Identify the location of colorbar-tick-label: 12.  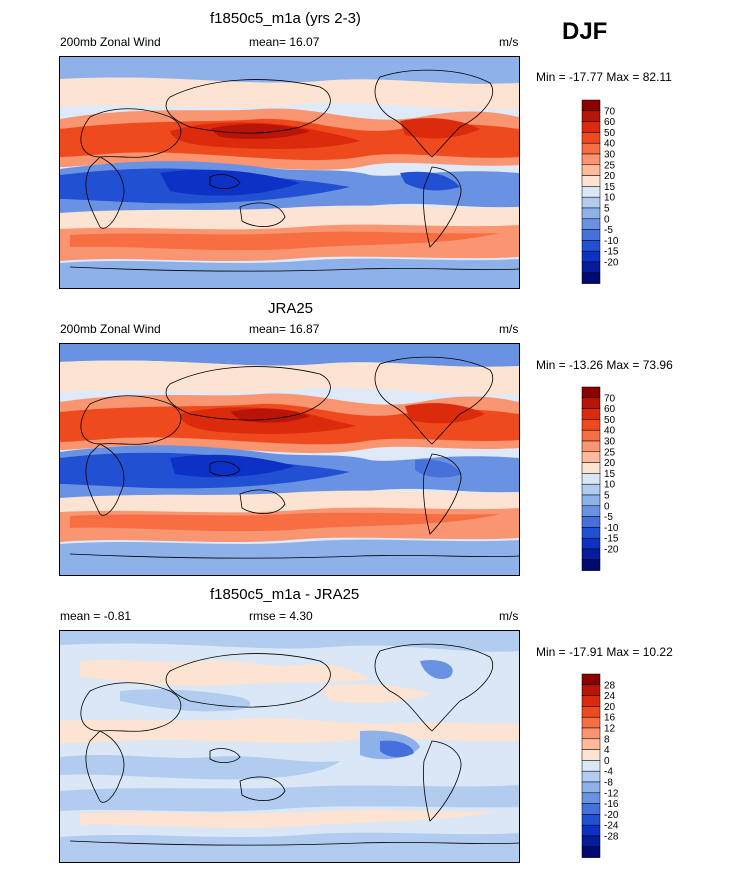
(610, 729).